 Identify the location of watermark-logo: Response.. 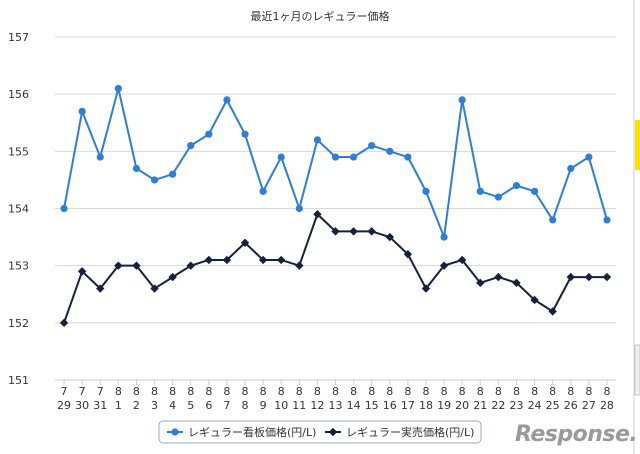
(576, 434).